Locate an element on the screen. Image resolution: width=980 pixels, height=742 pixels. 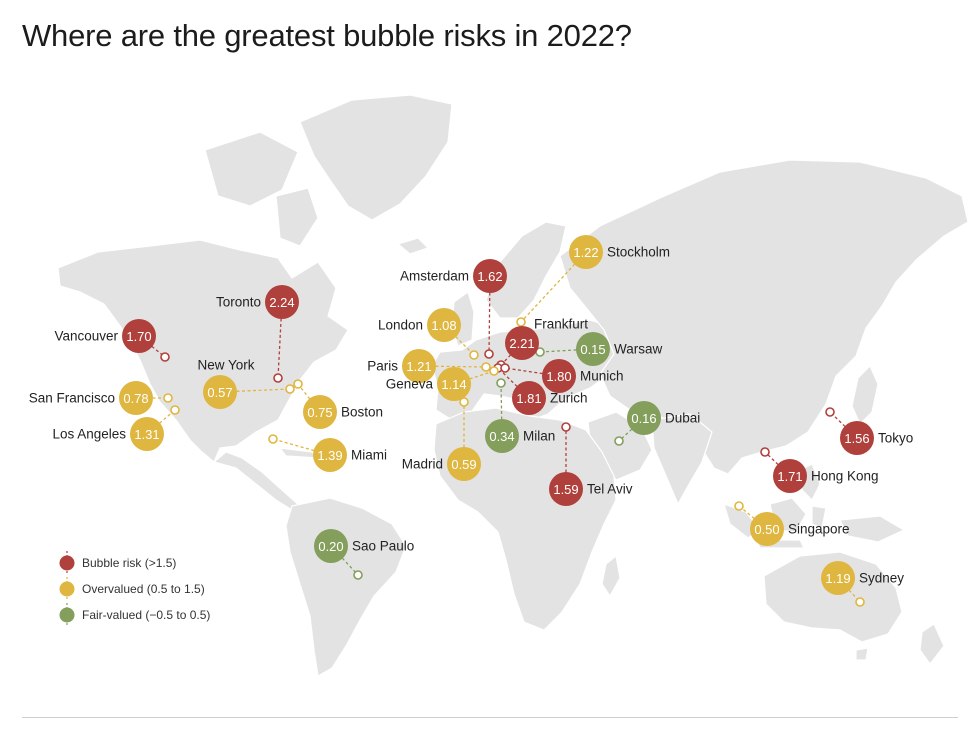
location-marker-paris is located at coordinates (486, 367).